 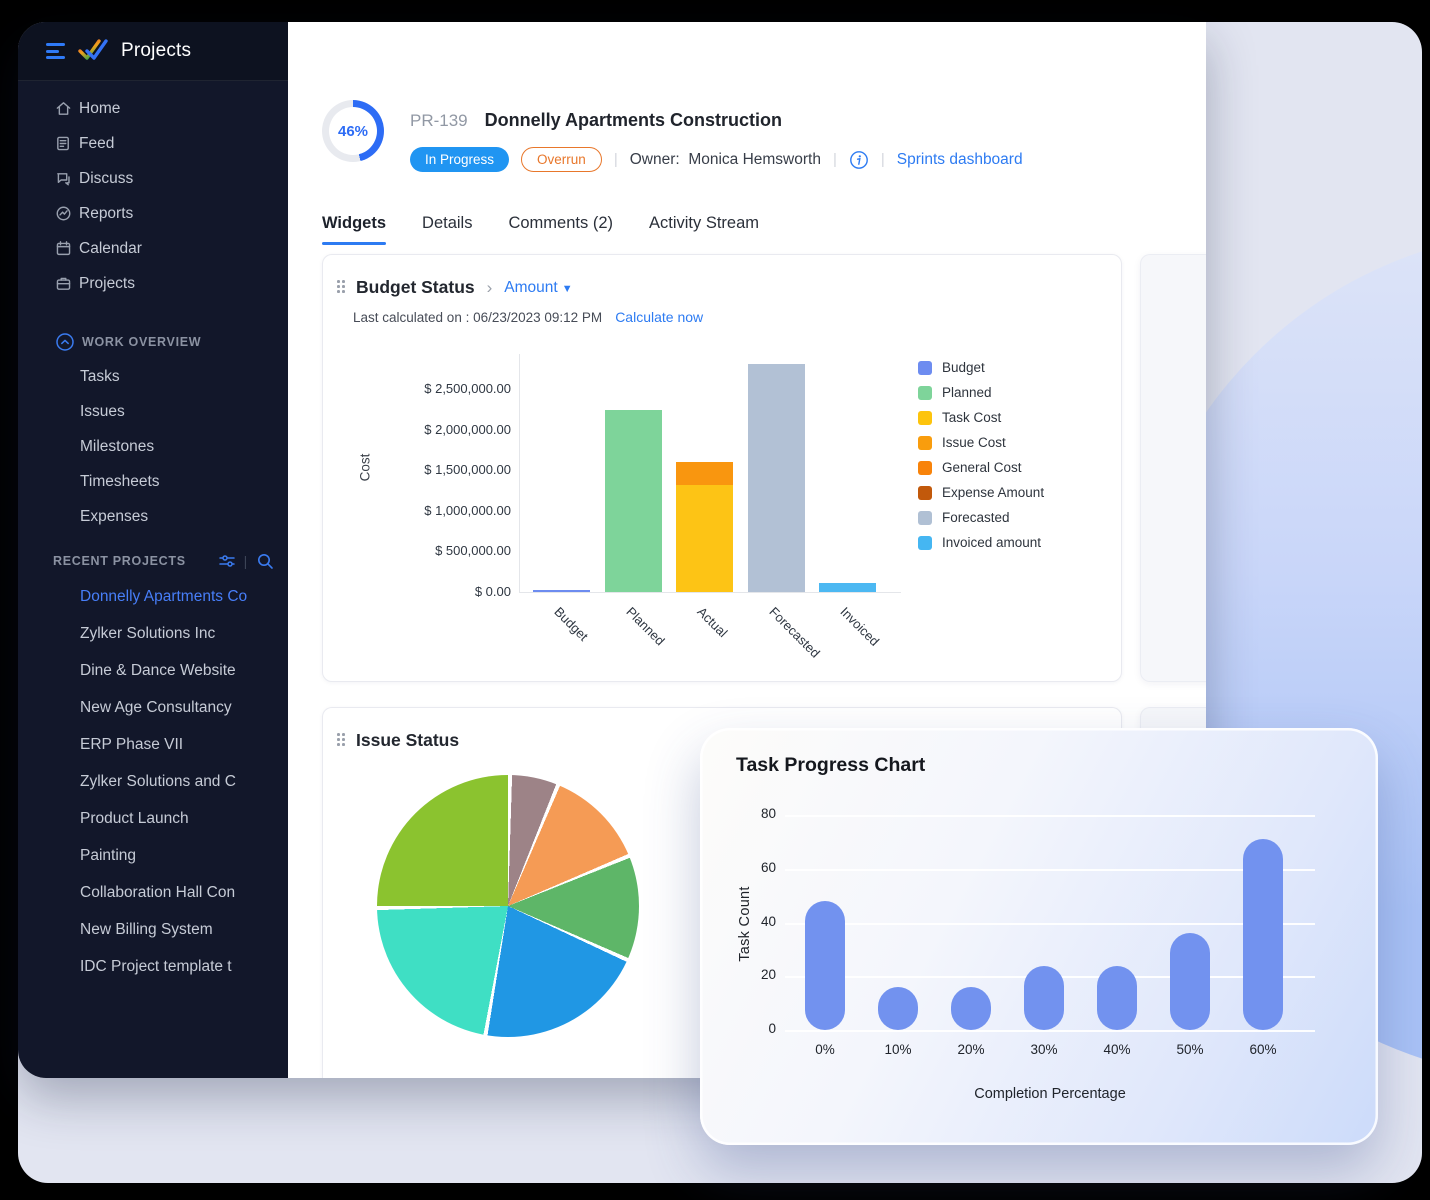 I want to click on legend-label: Planned, so click(x=967, y=392).